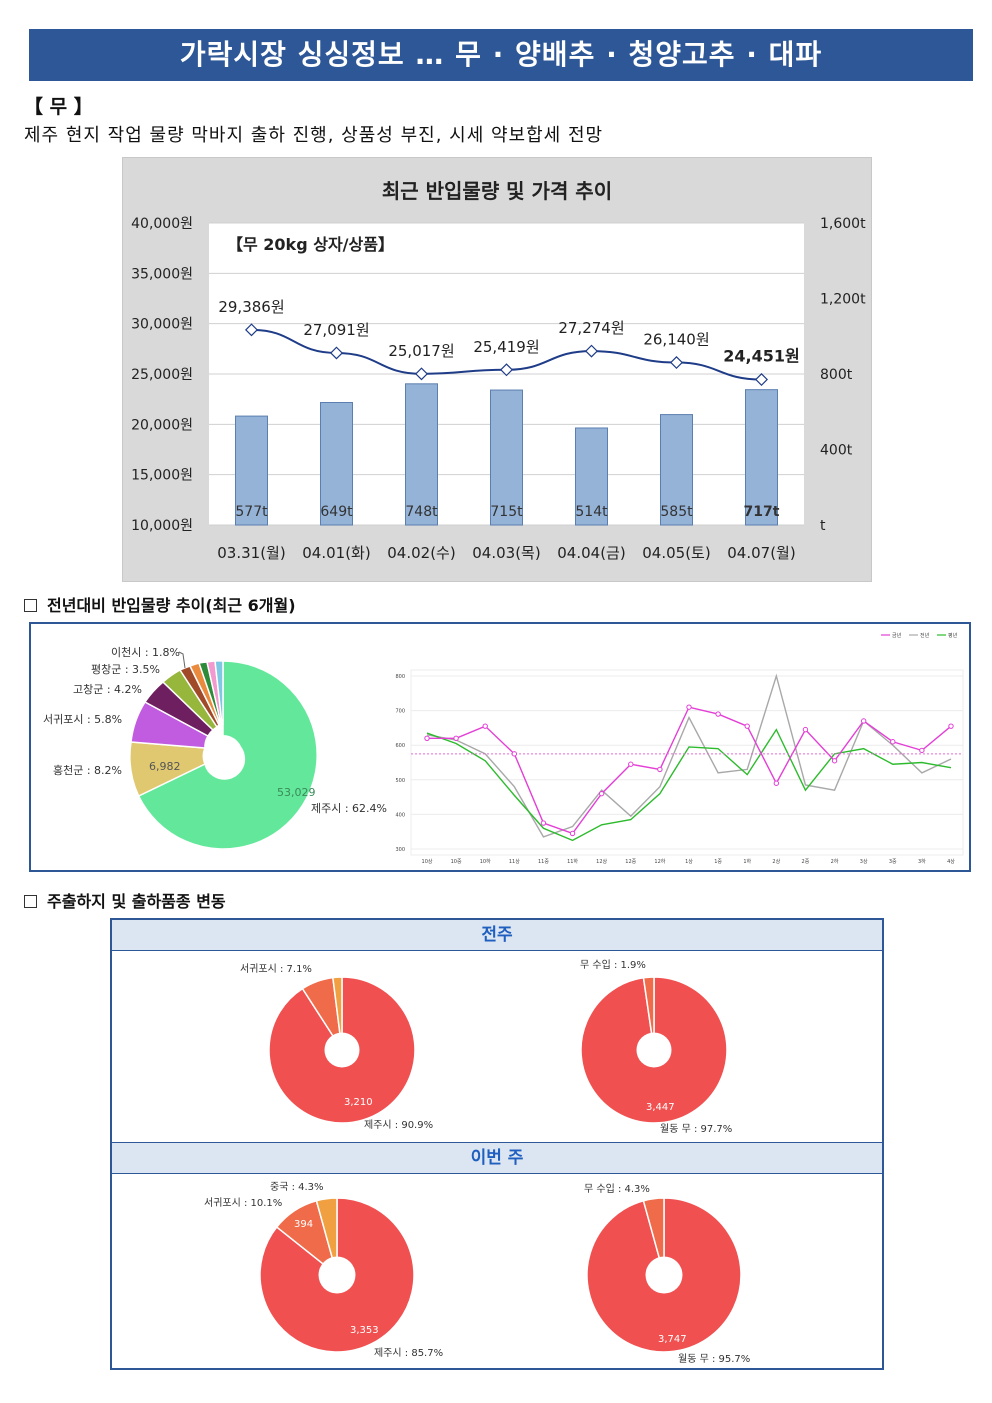 This screenshot has height=1403, width=992. I want to click on pie-leader-line, so click(182, 660).